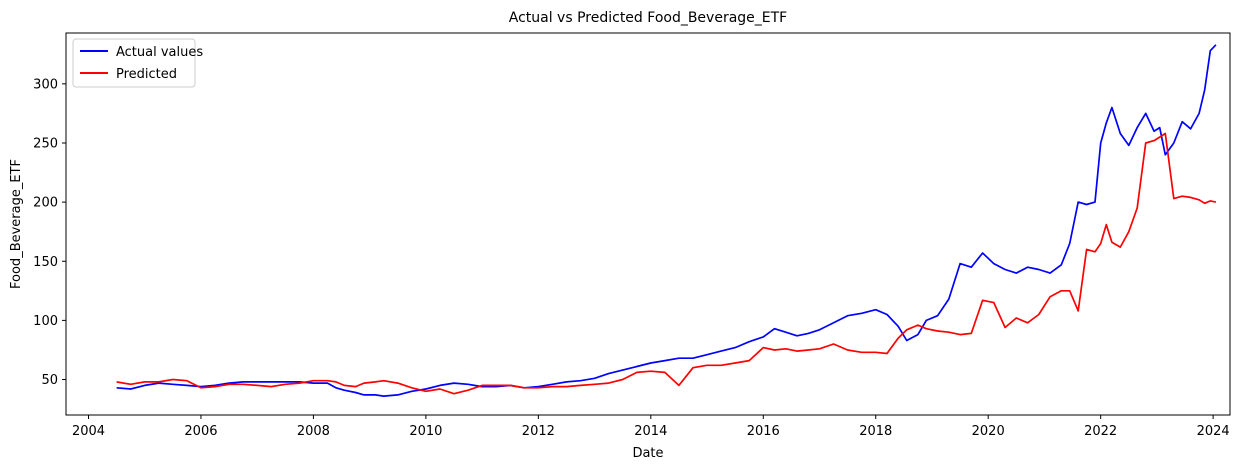  Describe the element at coordinates (45, 262) in the screenshot. I see `y-tick-label: 150` at that location.